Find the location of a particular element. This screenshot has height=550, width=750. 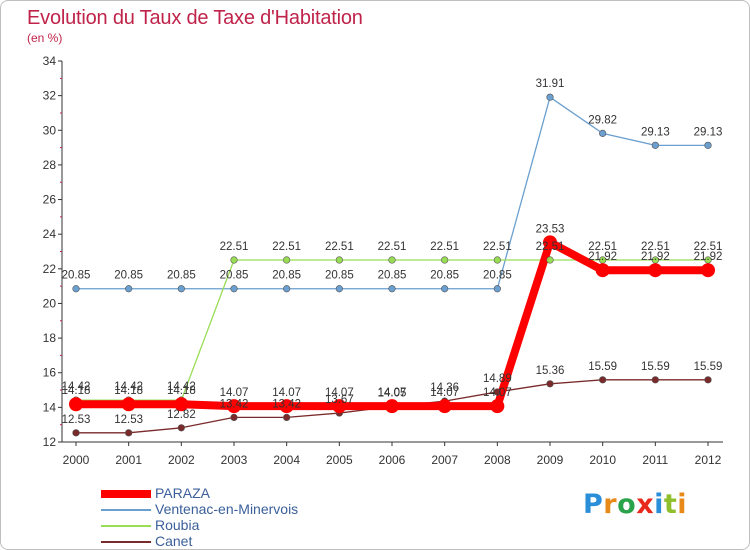

legend-label-roubia: Roubia is located at coordinates (177, 525).